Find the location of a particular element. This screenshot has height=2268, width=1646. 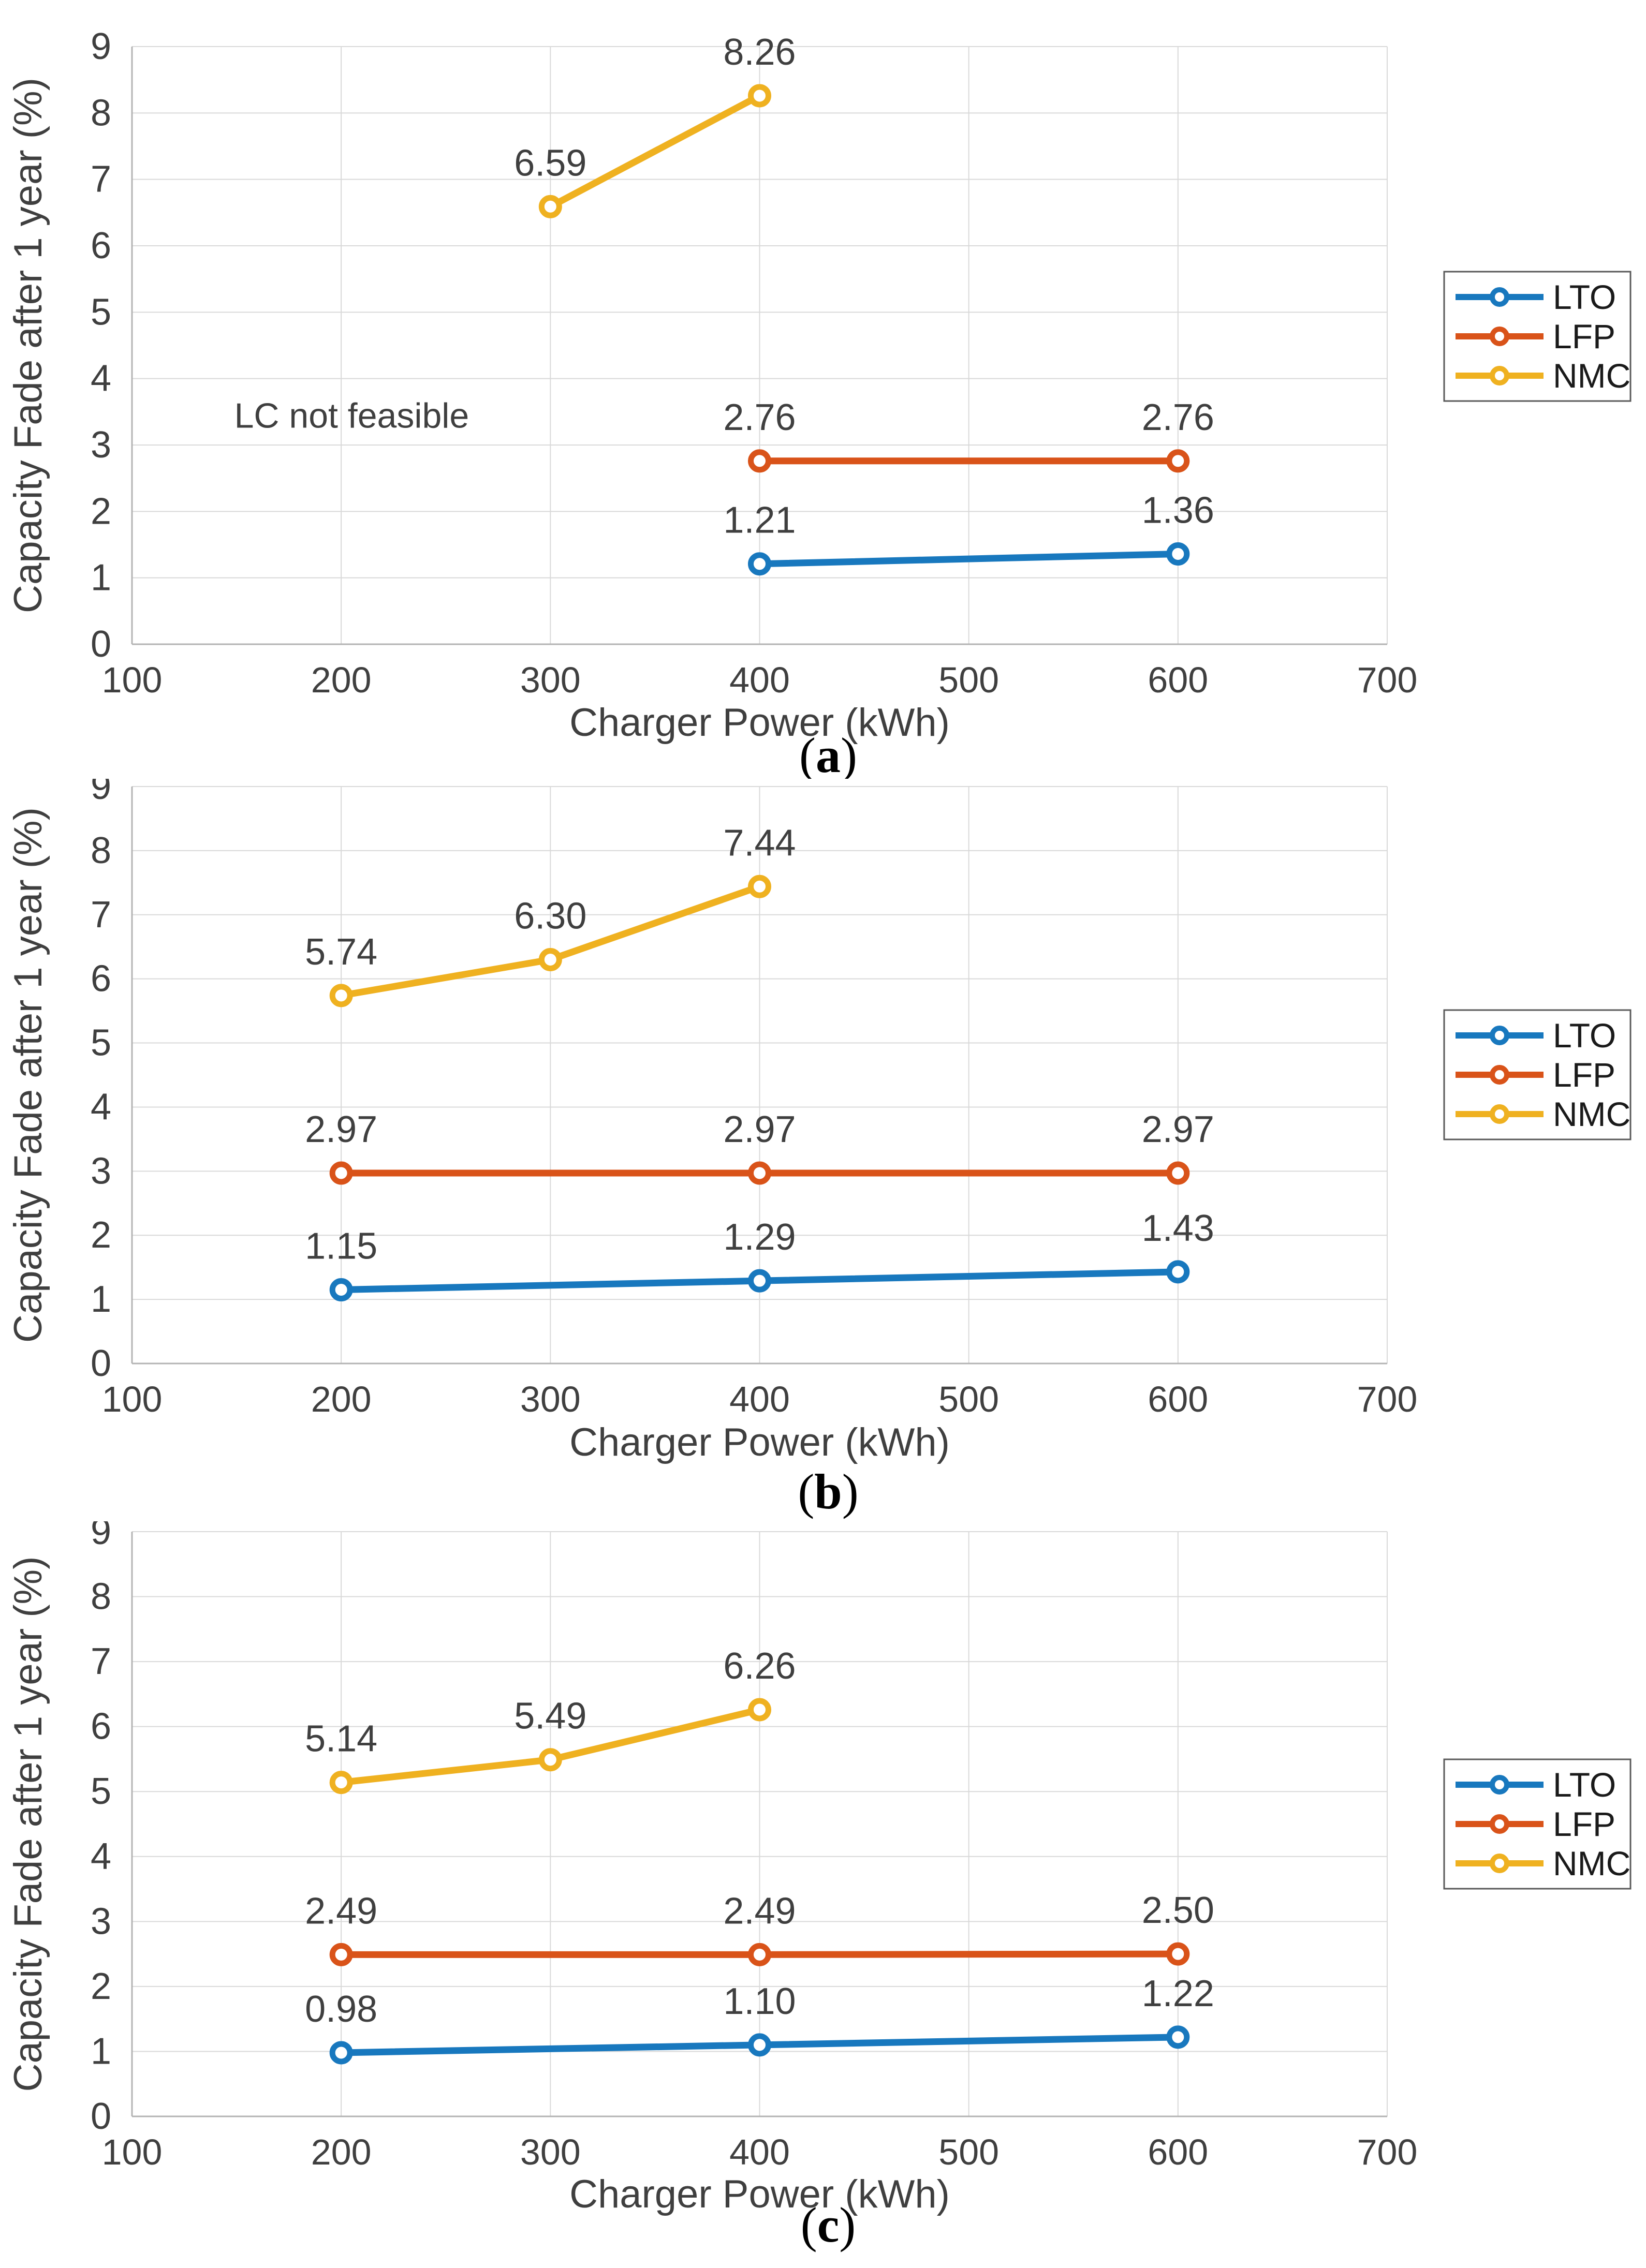

value-label-lfp-400: 2.97 is located at coordinates (760, 1129).